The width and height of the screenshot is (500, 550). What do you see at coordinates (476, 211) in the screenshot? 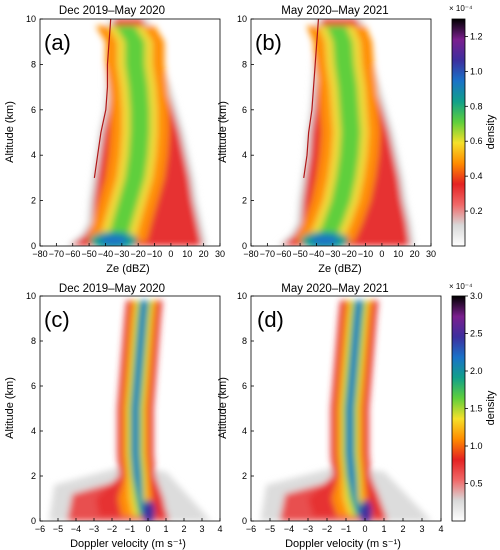
I see `colorbar-tick-label: 0.2` at bounding box center [476, 211].